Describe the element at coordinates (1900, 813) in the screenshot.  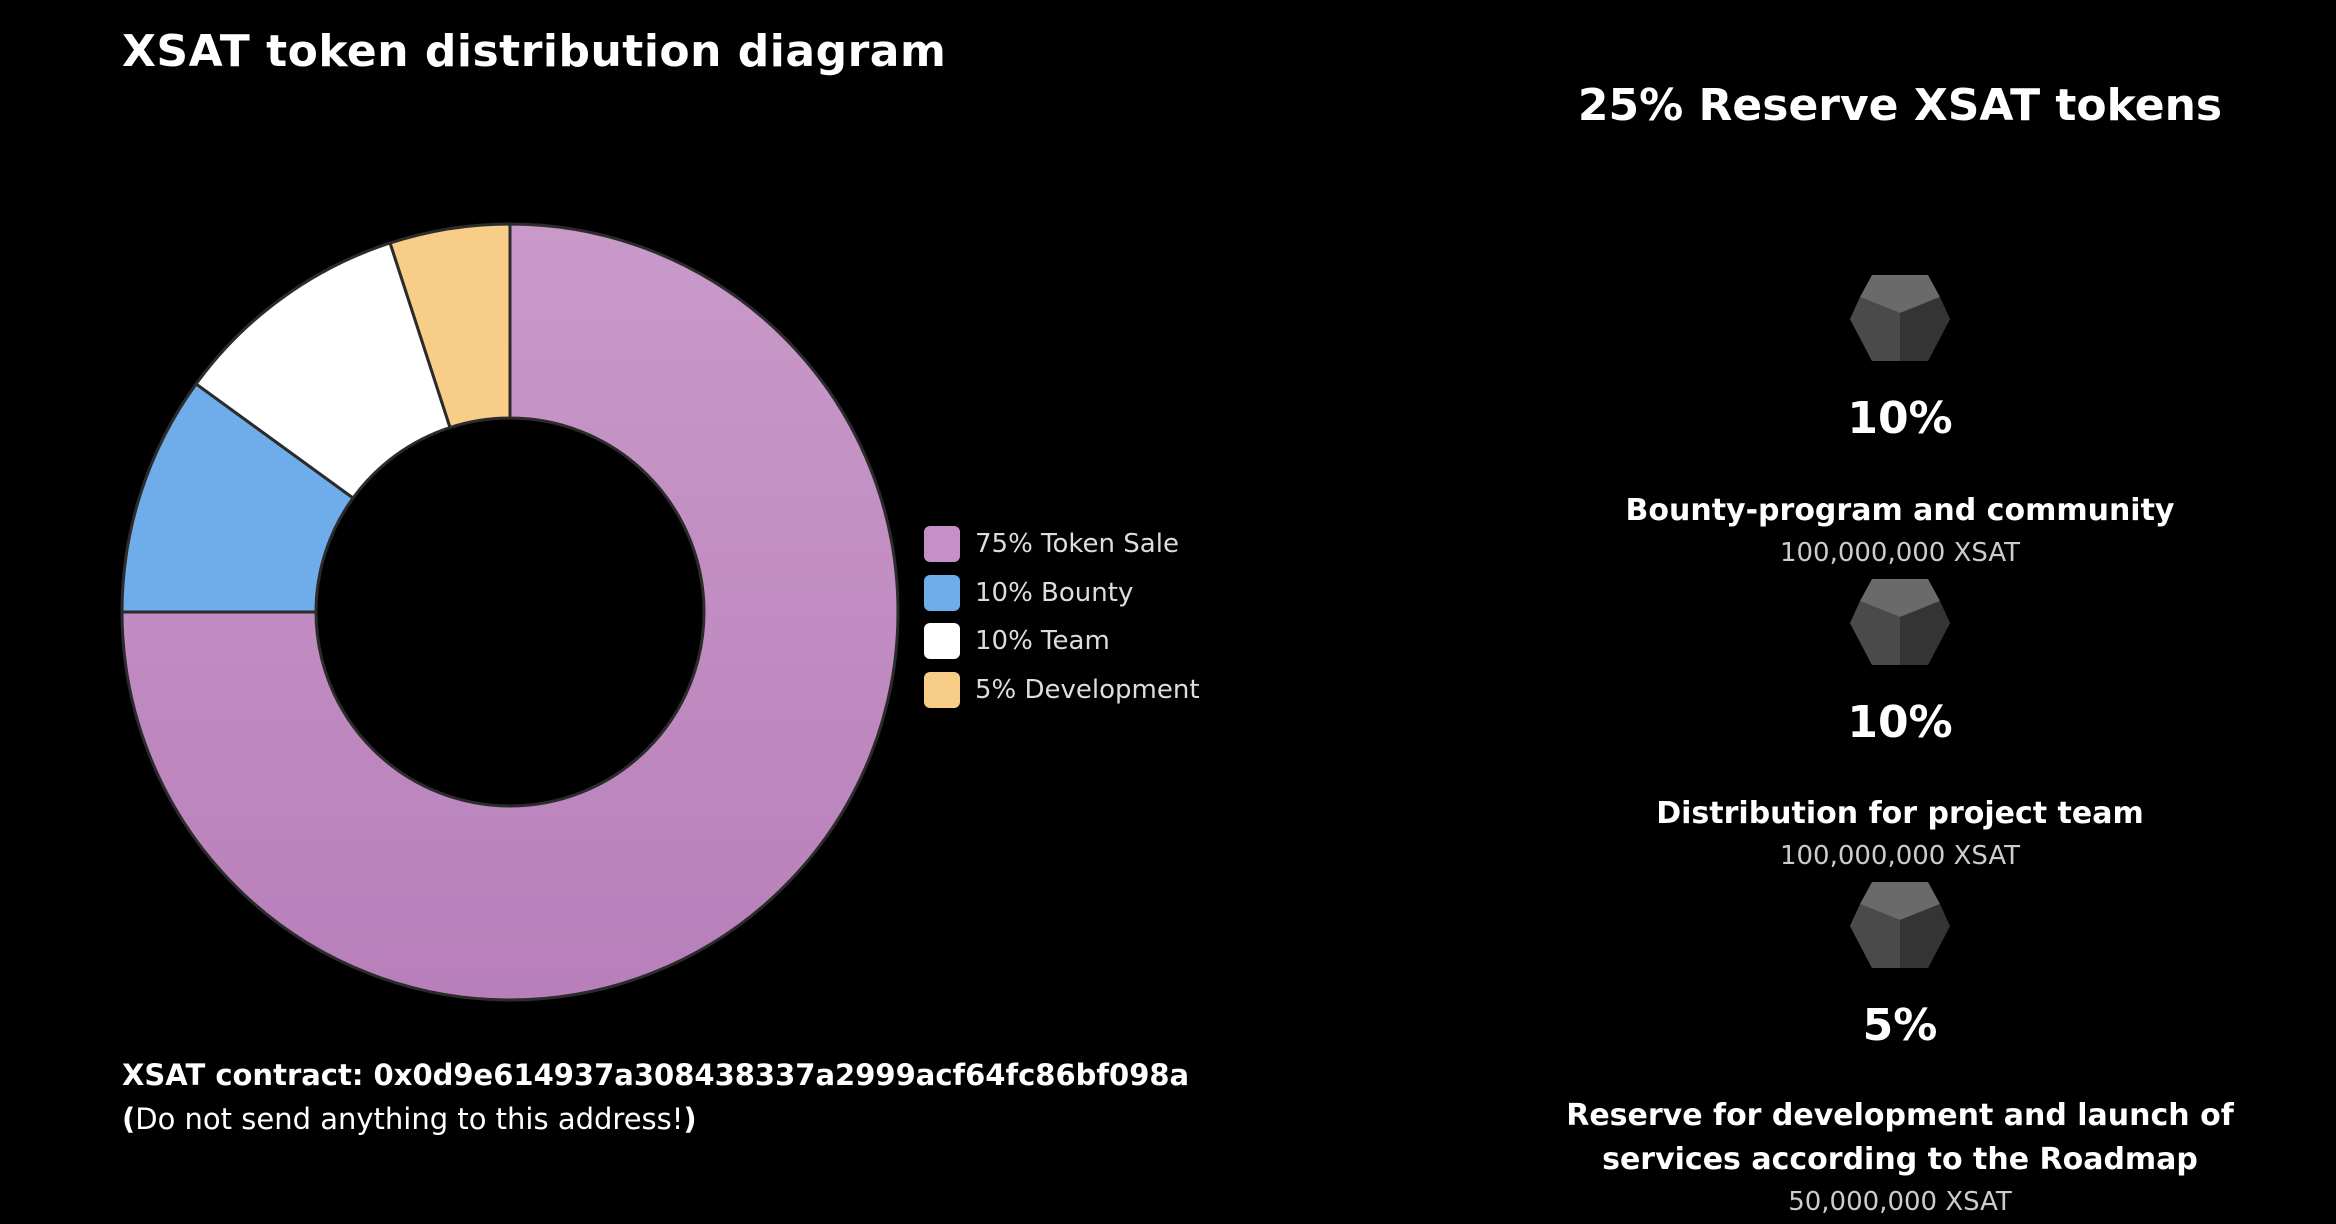
I see `reserve-description: Distribution for project team` at that location.